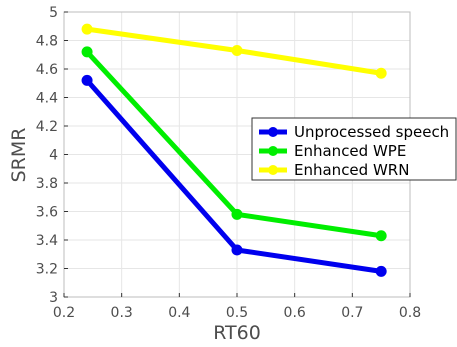 The width and height of the screenshot is (457, 347). What do you see at coordinates (53, 13) in the screenshot?
I see `y-tick-label: 5` at bounding box center [53, 13].